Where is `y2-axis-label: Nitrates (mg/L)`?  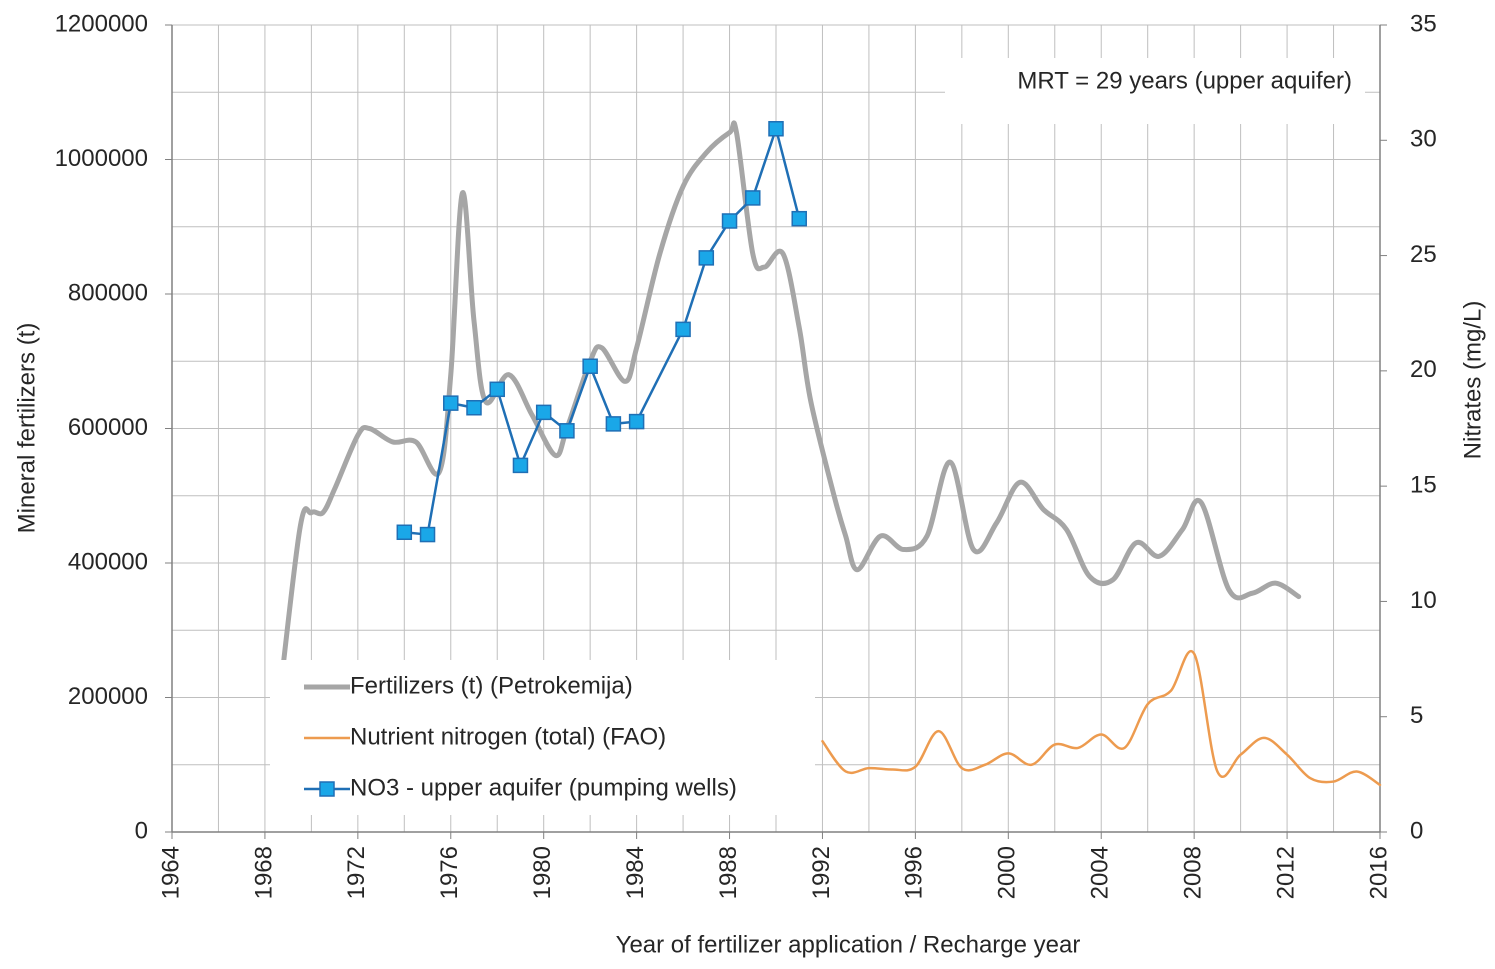
y2-axis-label: Nitrates (mg/L) is located at coordinates (1472, 380).